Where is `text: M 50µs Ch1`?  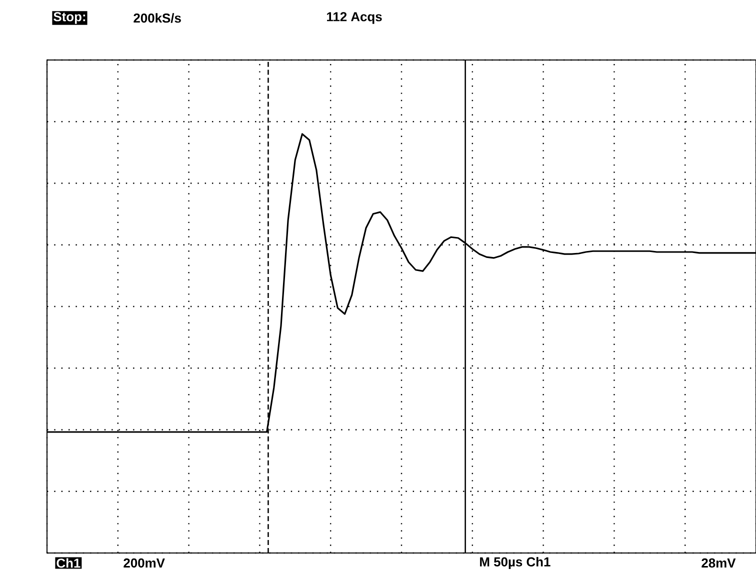 text: M 50µs Ch1 is located at coordinates (515, 563).